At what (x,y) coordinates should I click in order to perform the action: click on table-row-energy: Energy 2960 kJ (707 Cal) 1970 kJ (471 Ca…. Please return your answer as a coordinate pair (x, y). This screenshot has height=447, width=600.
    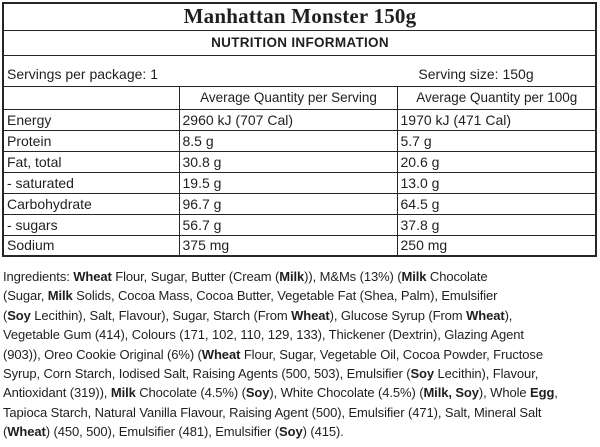
    Looking at the image, I should click on (299, 119).